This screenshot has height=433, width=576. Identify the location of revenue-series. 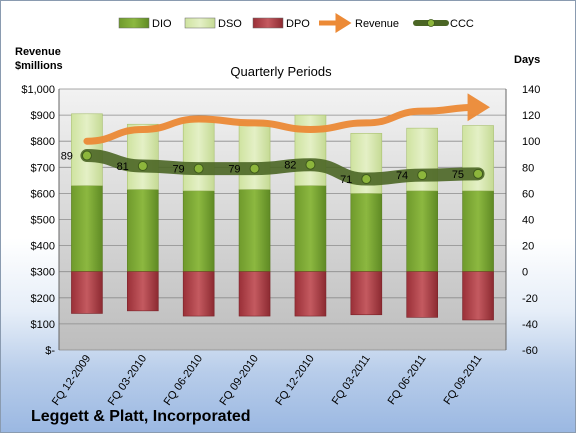
(286, 119).